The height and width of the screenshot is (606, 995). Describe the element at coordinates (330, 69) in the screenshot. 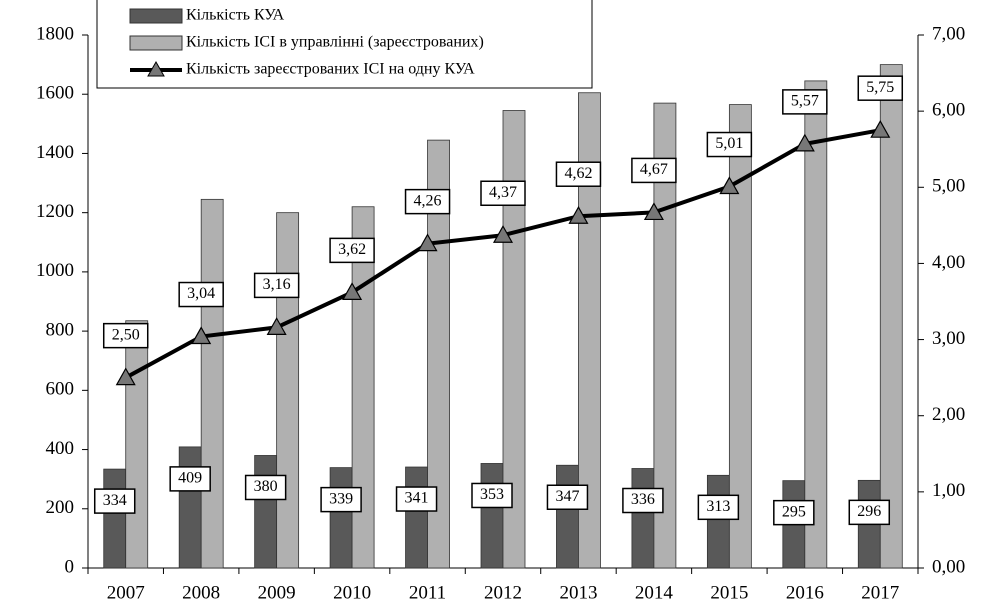

I see `legend-label: Кількість зареєстрованих ІСІ на одну КУА` at that location.